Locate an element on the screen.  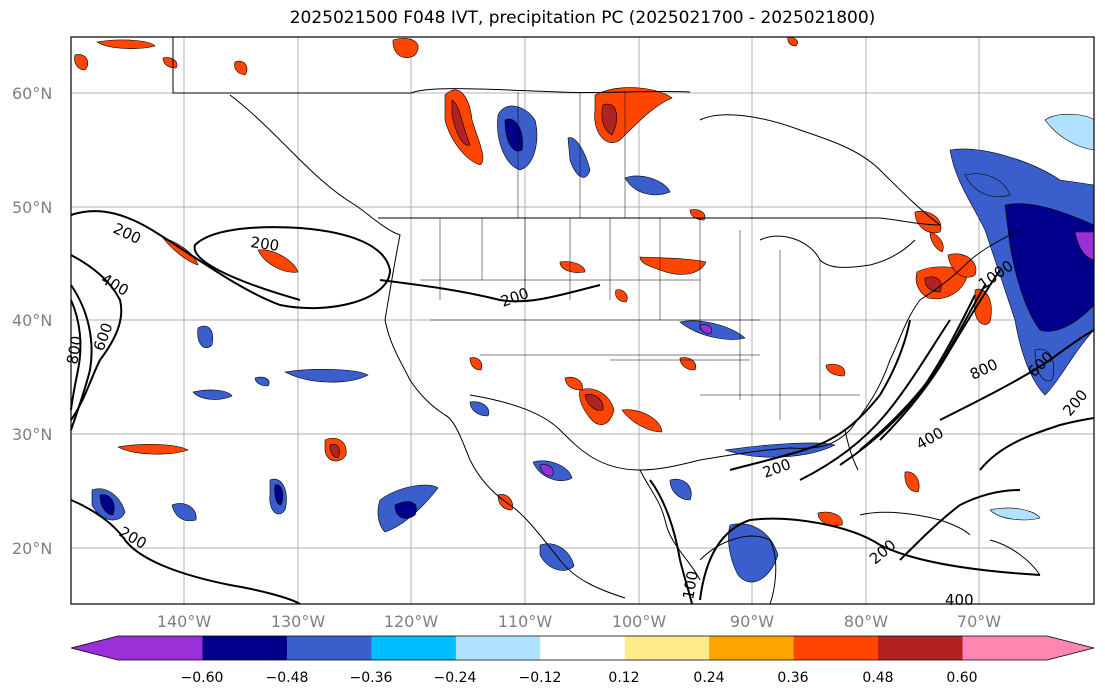
latitude-labels: 60°N 50°N 40°N 30°N 20°N is located at coordinates (32, 321).